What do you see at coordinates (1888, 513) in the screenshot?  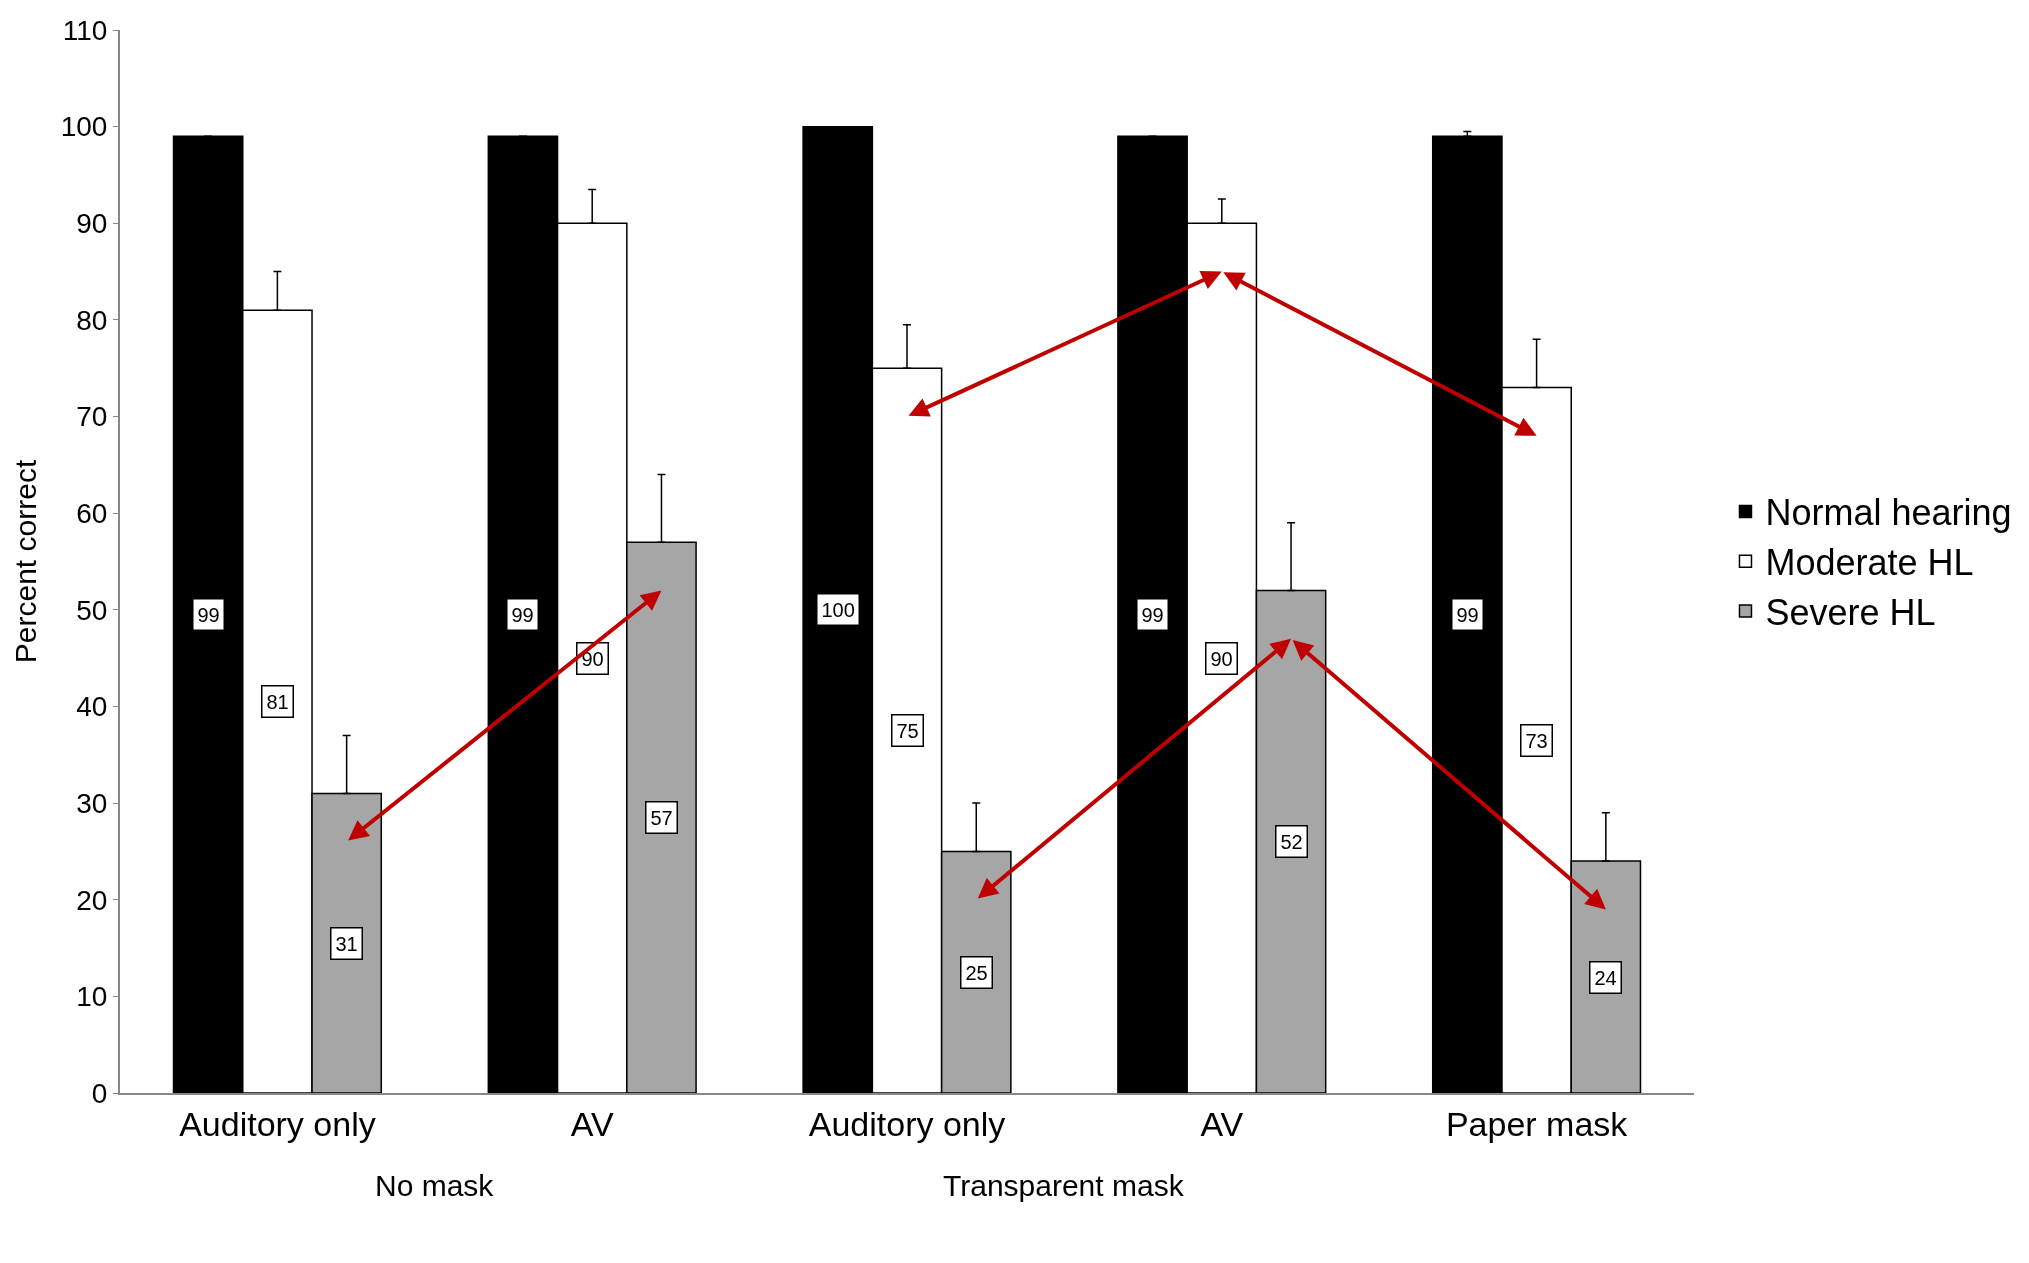 I see `legend-label: Normal hearing` at bounding box center [1888, 513].